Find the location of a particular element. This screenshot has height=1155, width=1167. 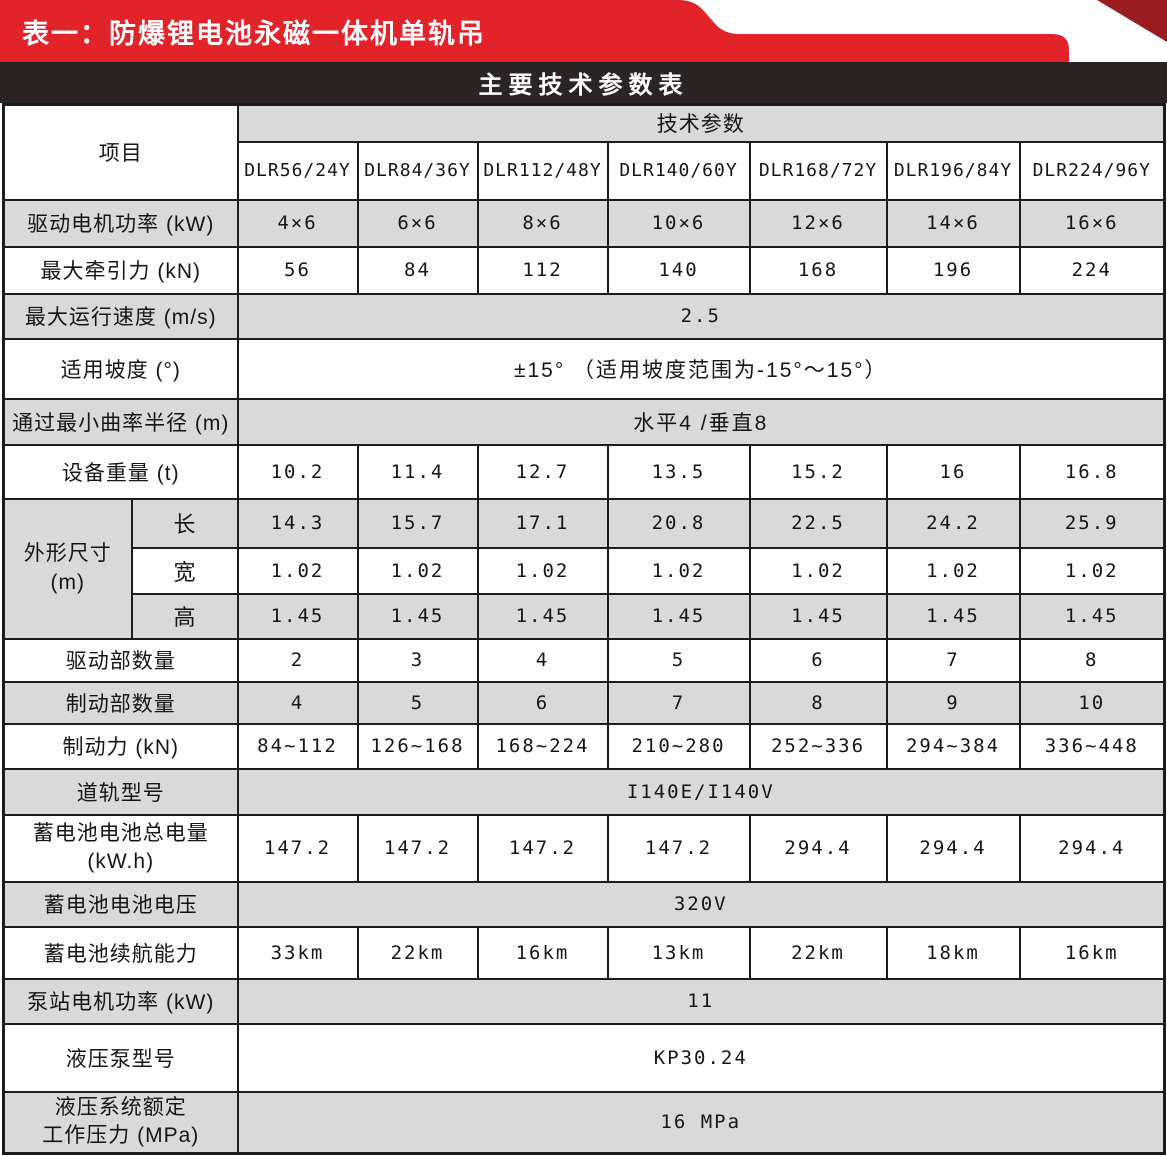

spec-value-cell: 12×6 is located at coordinates (818, 223).